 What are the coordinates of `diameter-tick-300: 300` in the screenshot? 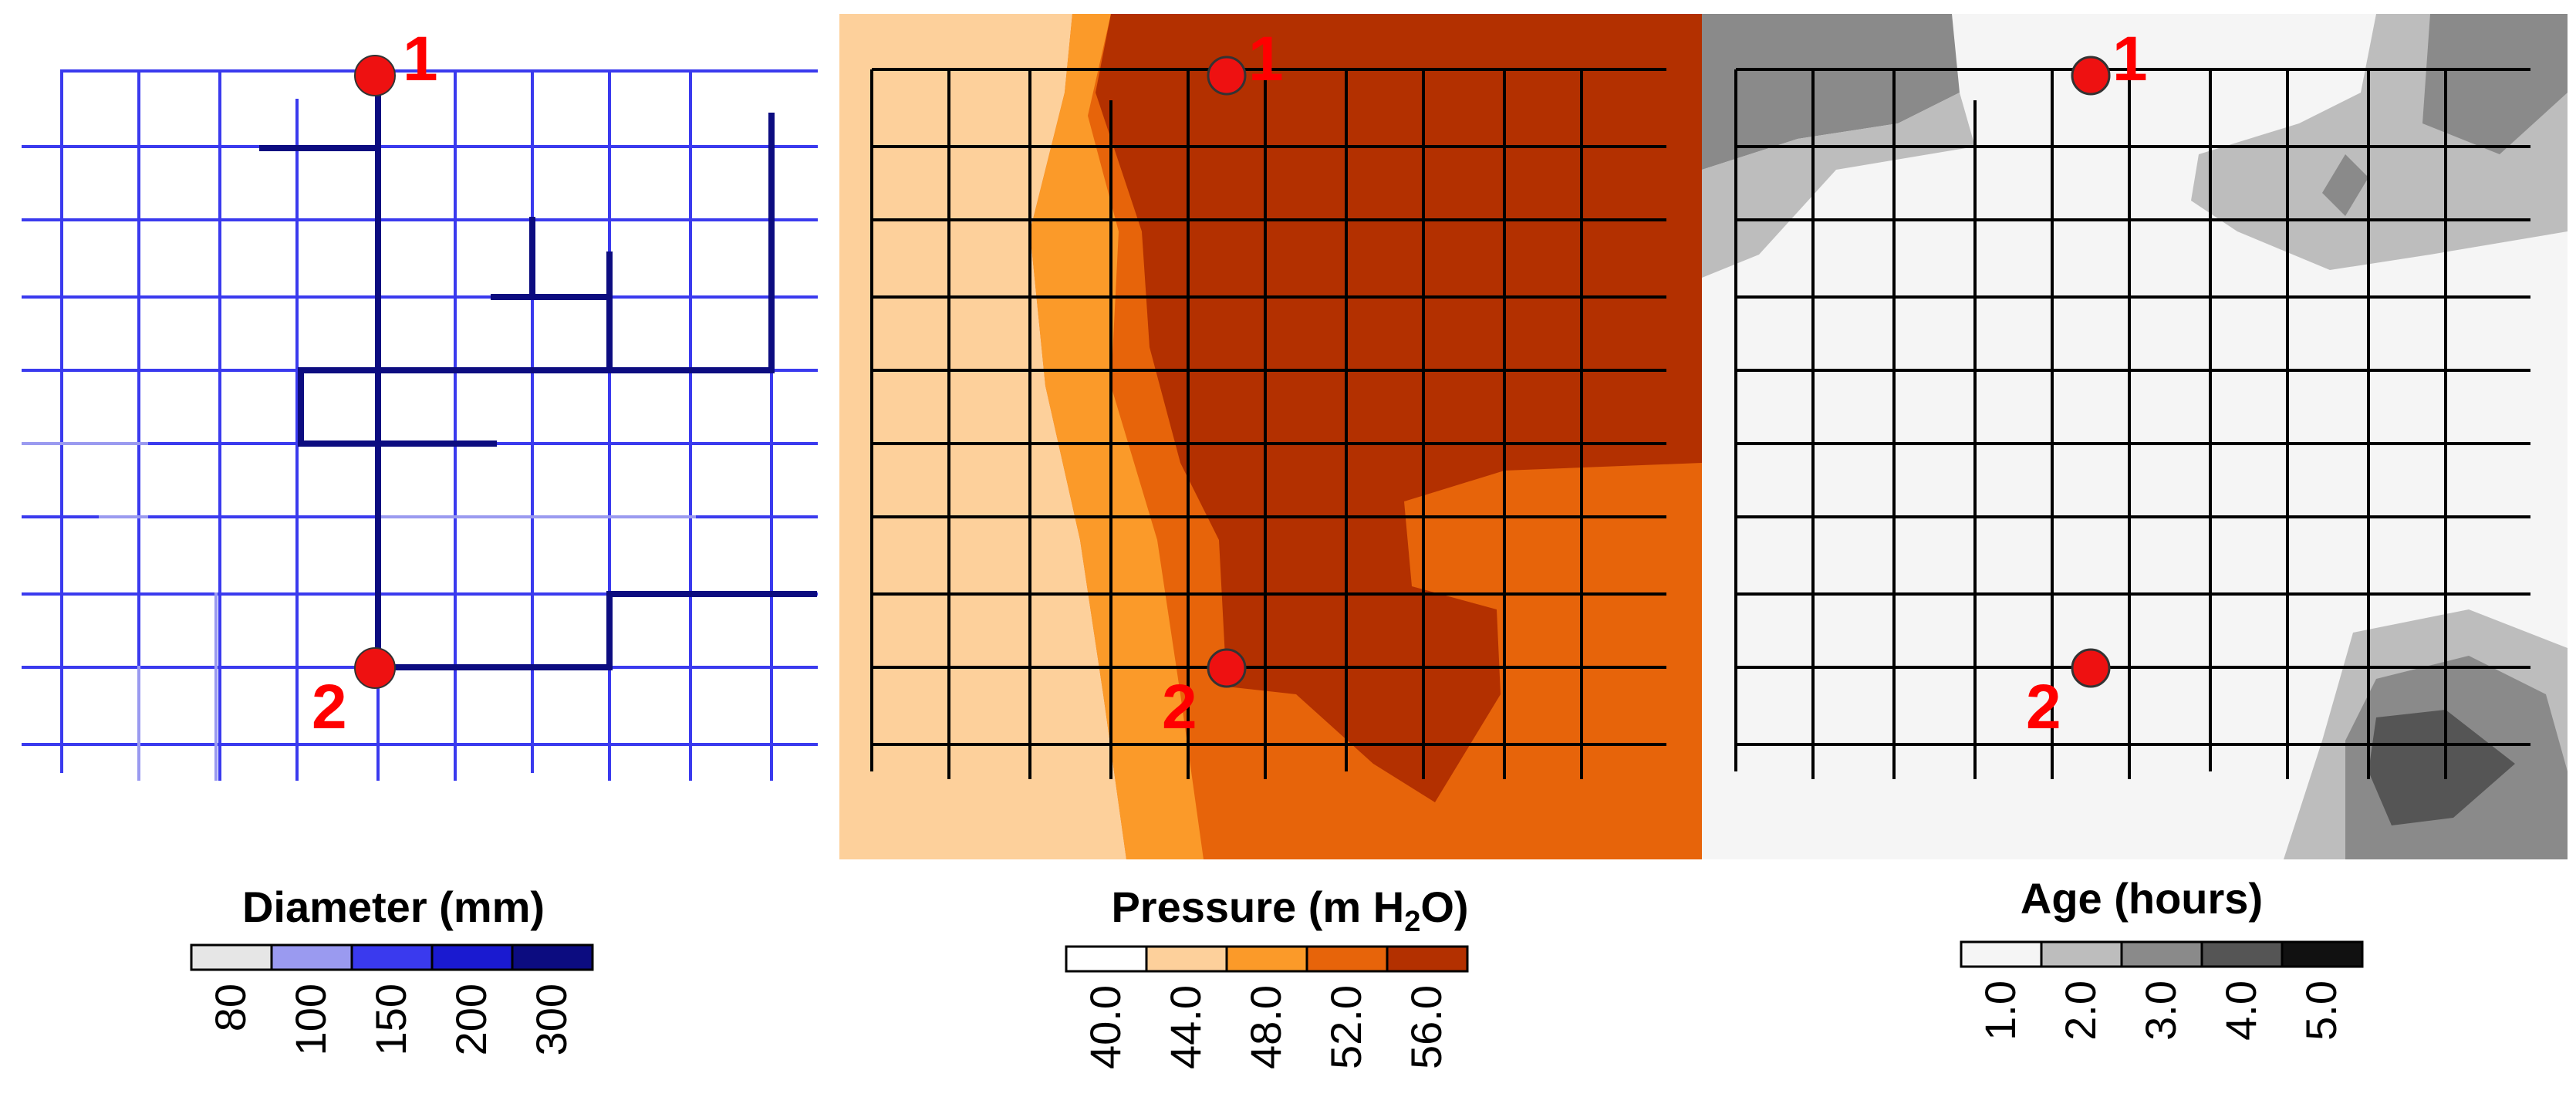 It's located at (552, 1019).